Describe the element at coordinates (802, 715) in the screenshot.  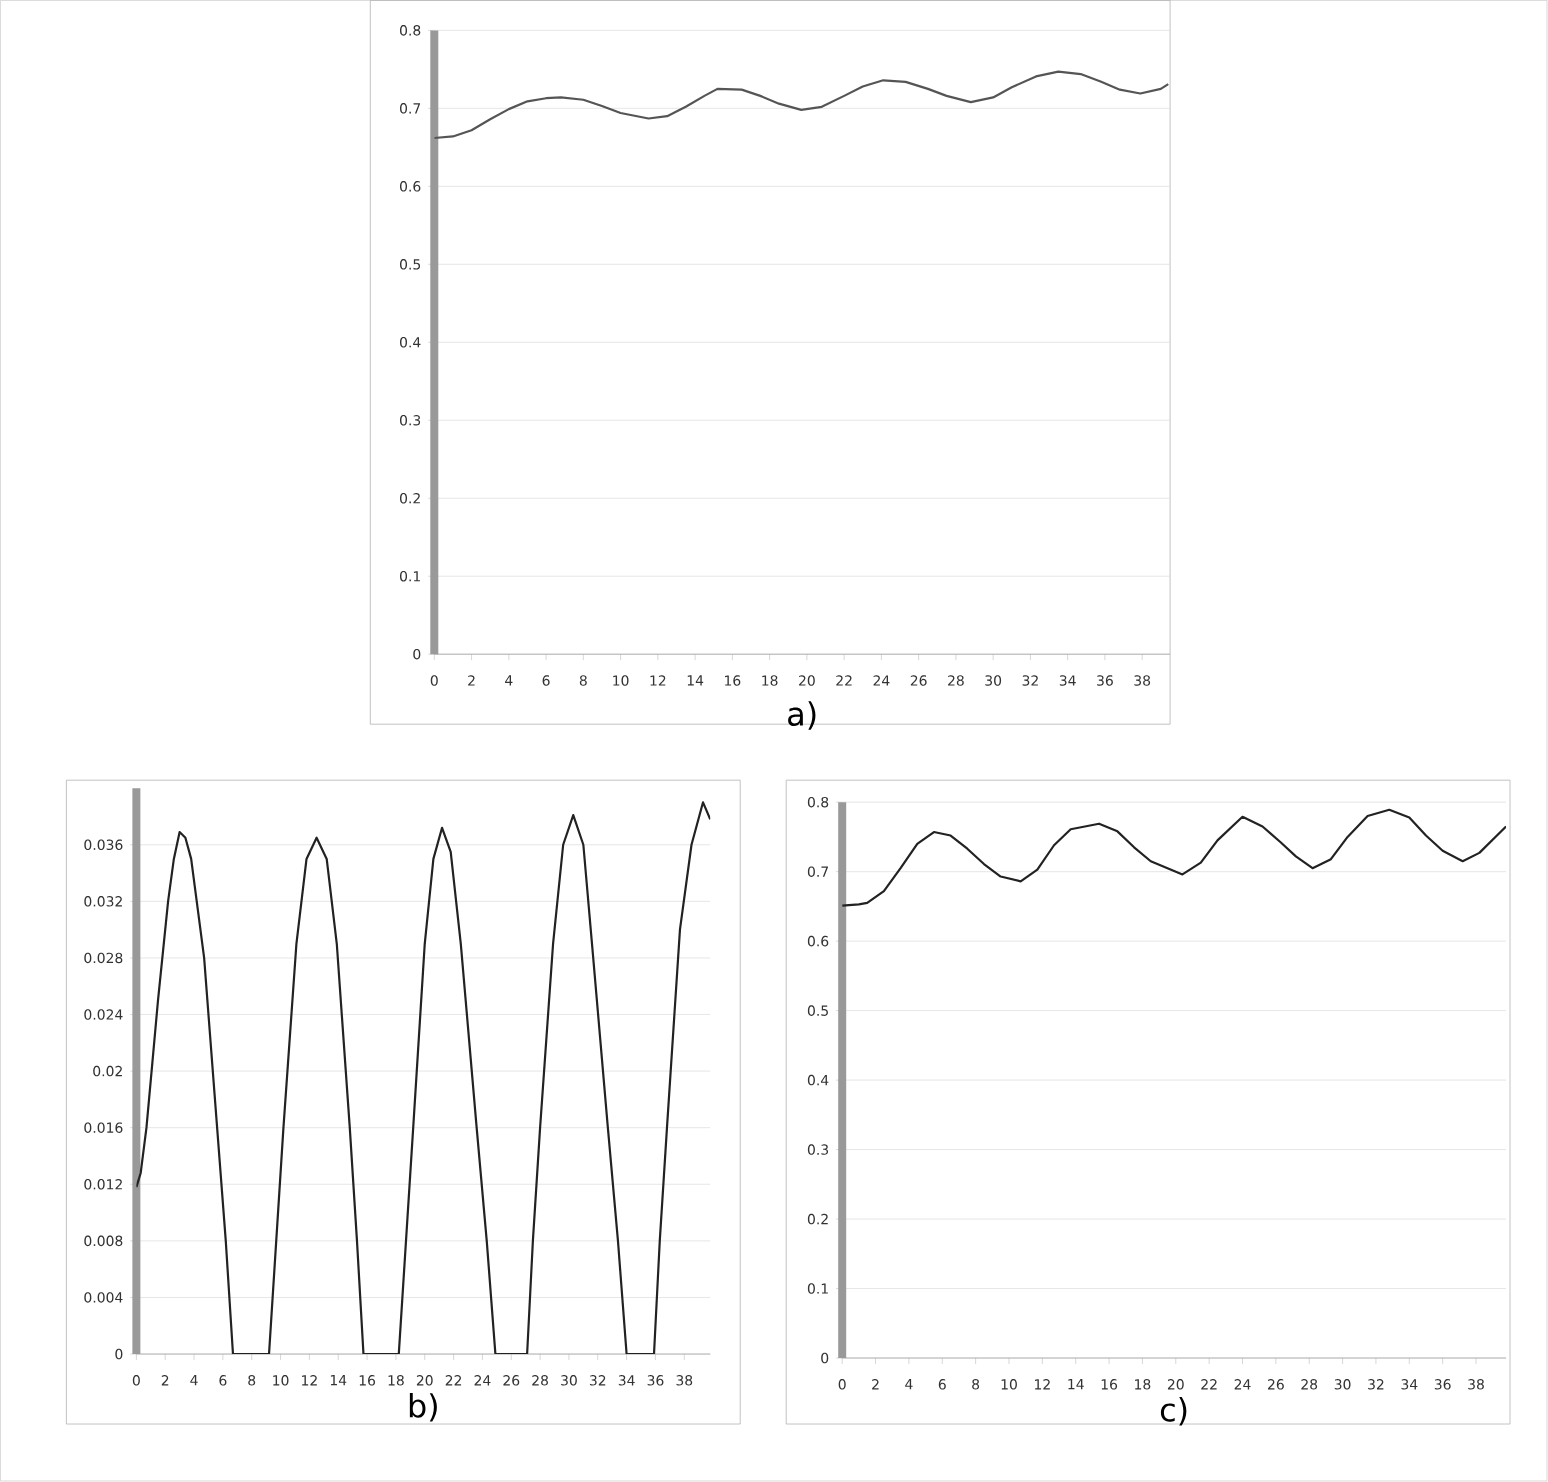
I see `text: a)` at that location.